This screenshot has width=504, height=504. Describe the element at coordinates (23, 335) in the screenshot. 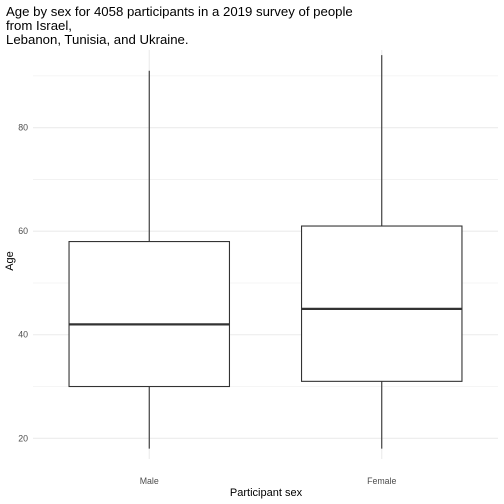

I see `y-tick-label: 40` at that location.